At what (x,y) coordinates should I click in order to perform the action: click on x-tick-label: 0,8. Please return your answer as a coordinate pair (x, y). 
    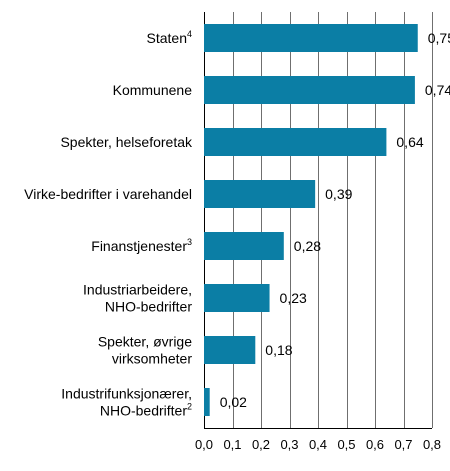
    Looking at the image, I should click on (432, 444).